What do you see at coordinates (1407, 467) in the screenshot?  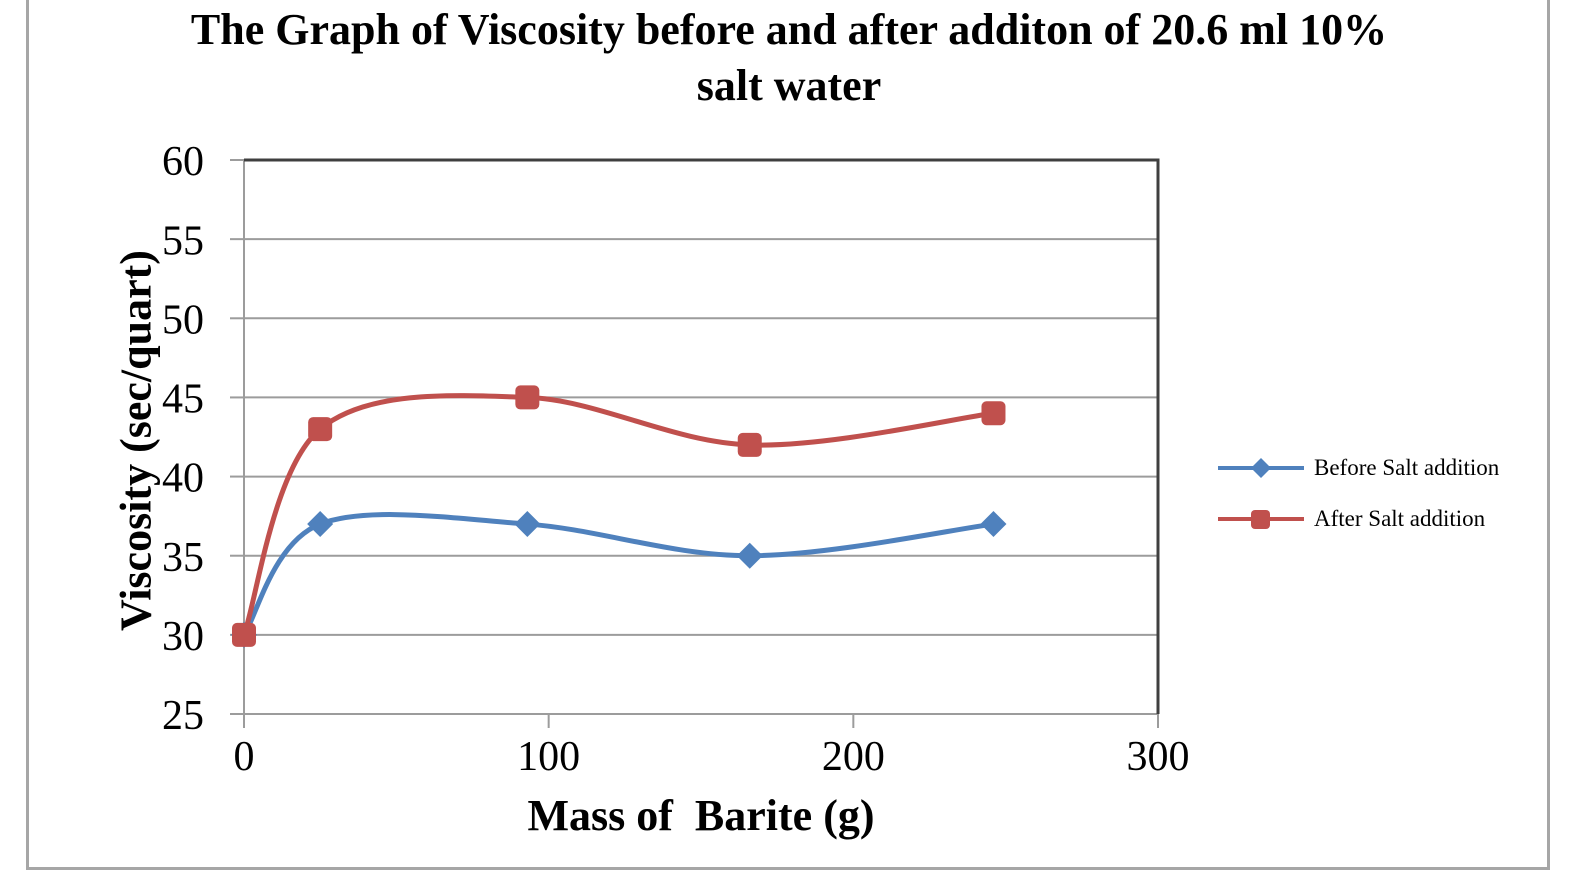 I see `legend-label-before-salt: Before Salt addition` at bounding box center [1407, 467].